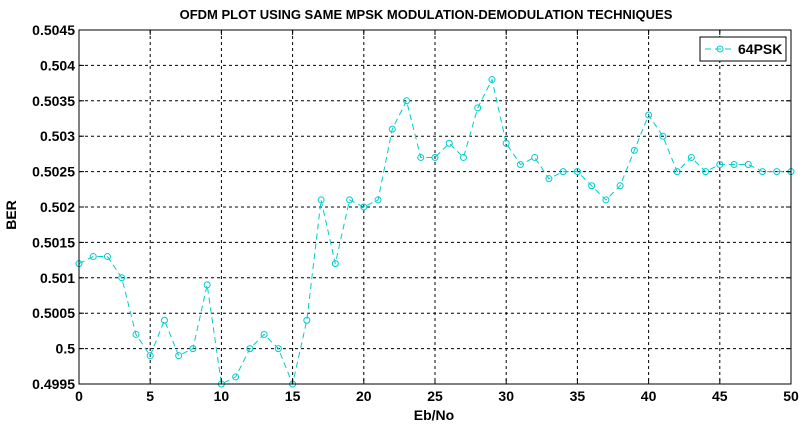 The image size is (802, 428). Describe the element at coordinates (57, 65) in the screenshot. I see `y-tick-label: 0.504` at that location.